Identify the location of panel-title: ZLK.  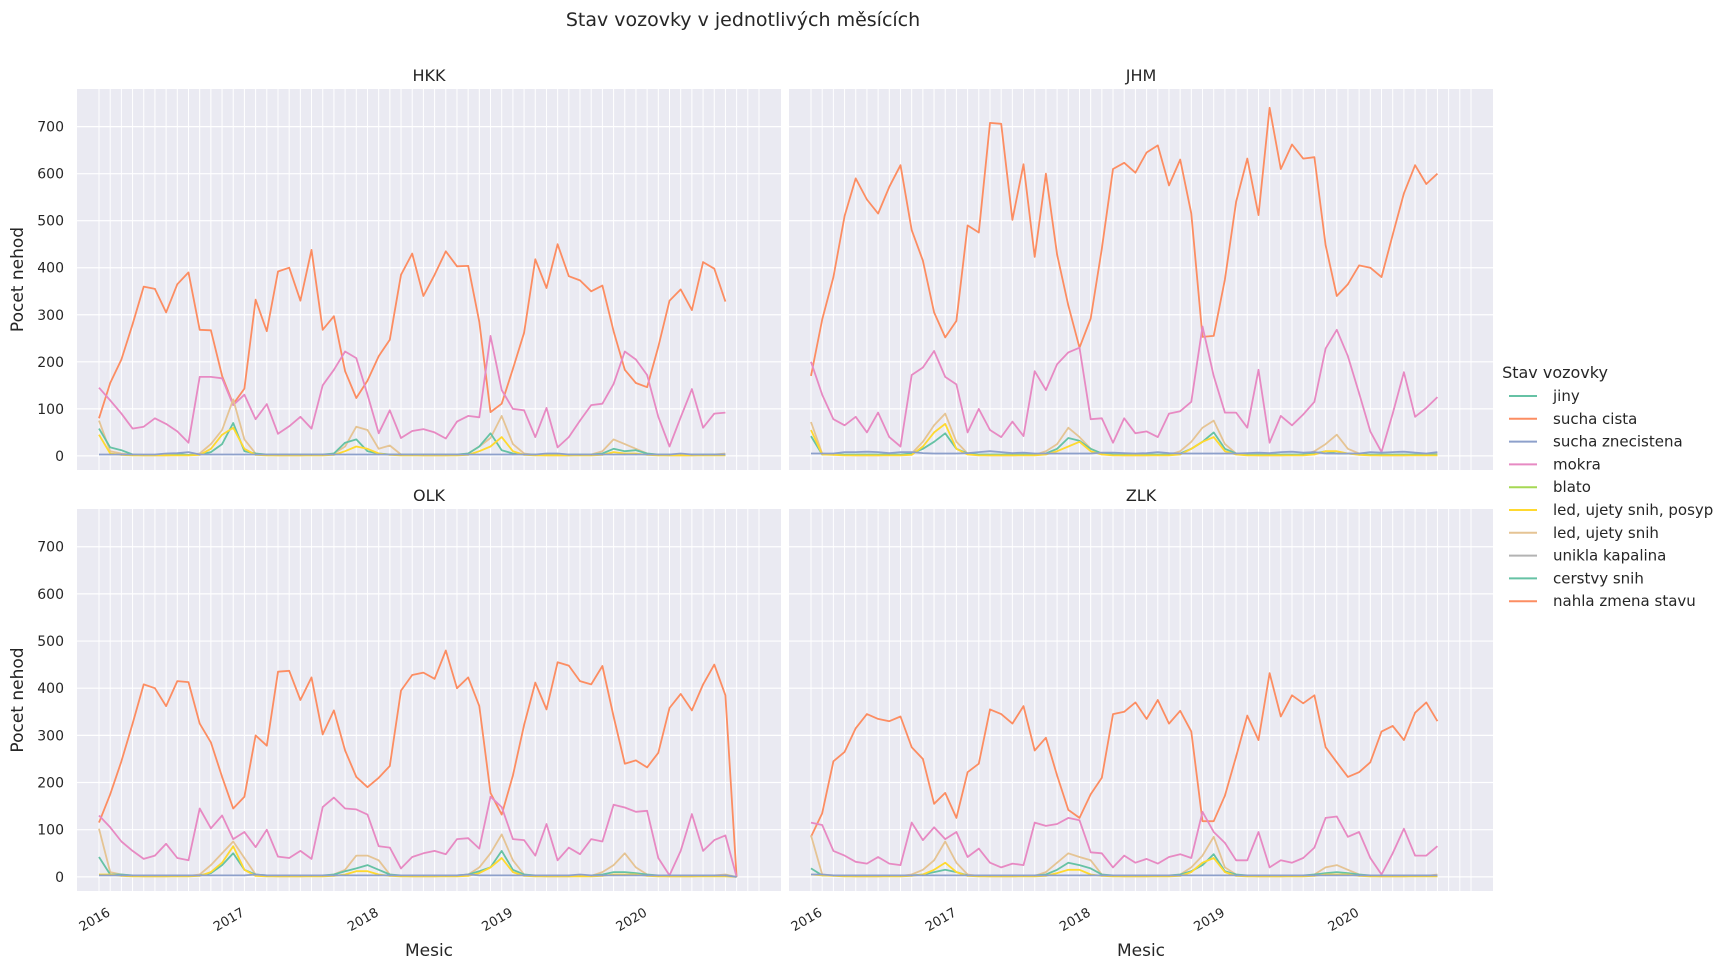
(1141, 495).